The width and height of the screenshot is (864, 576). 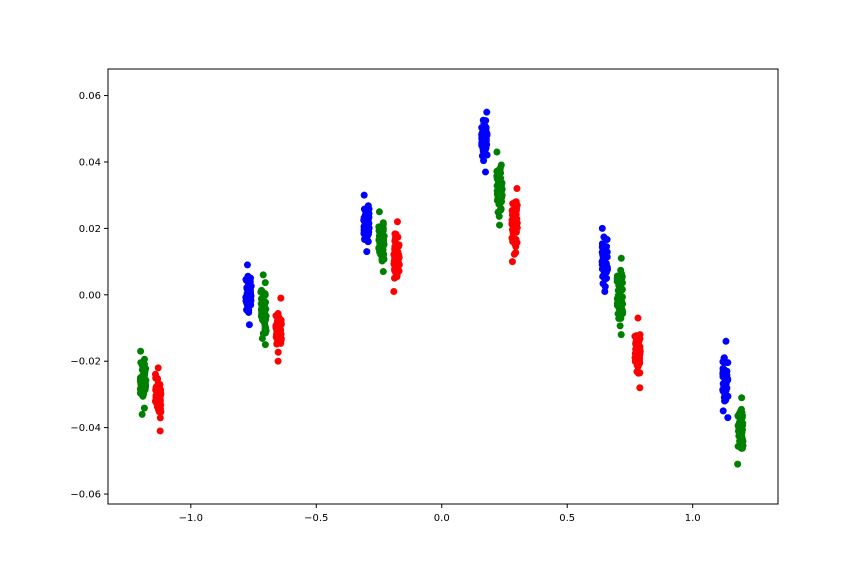 I want to click on x-tick-label: 1.0, so click(x=693, y=518).